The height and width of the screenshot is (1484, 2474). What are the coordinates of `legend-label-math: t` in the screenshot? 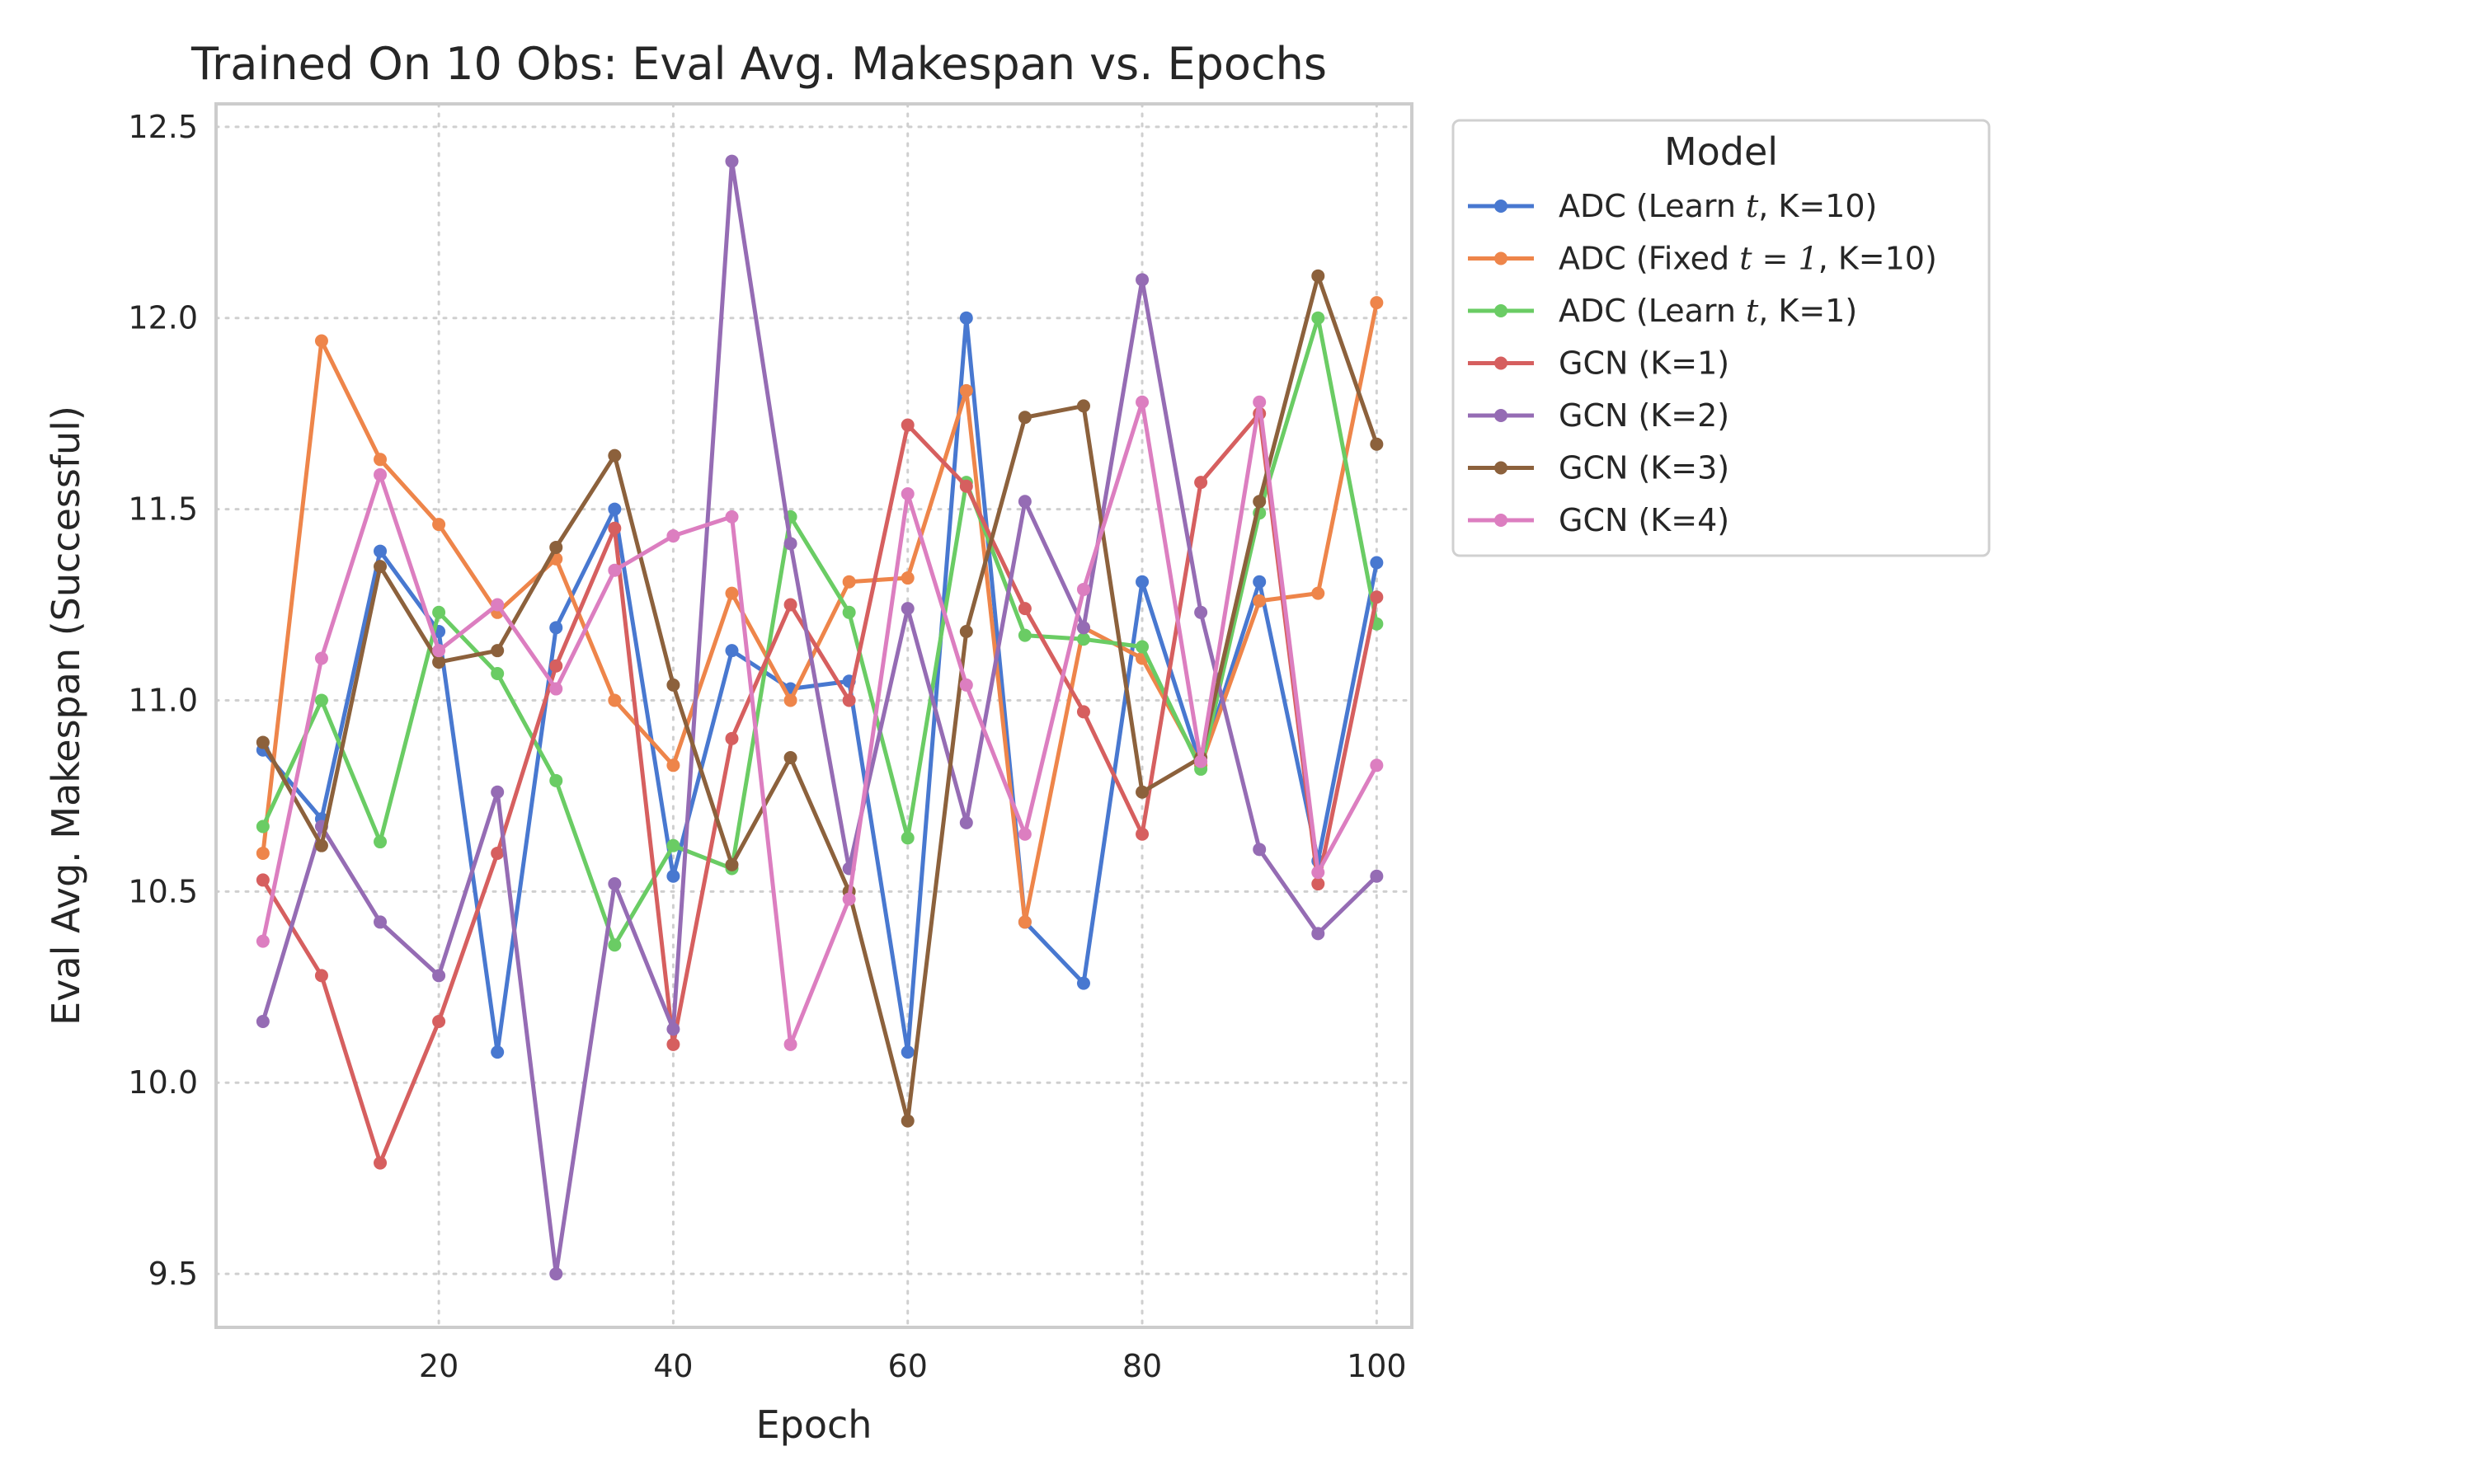 It's located at (1752, 311).